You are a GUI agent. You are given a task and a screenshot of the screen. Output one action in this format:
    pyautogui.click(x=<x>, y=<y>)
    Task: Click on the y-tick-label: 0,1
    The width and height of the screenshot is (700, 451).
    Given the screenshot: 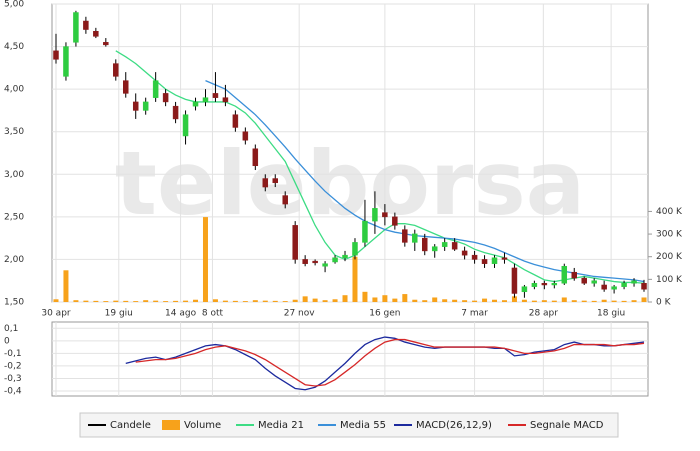 What is the action you would take?
    pyautogui.click(x=11, y=329)
    